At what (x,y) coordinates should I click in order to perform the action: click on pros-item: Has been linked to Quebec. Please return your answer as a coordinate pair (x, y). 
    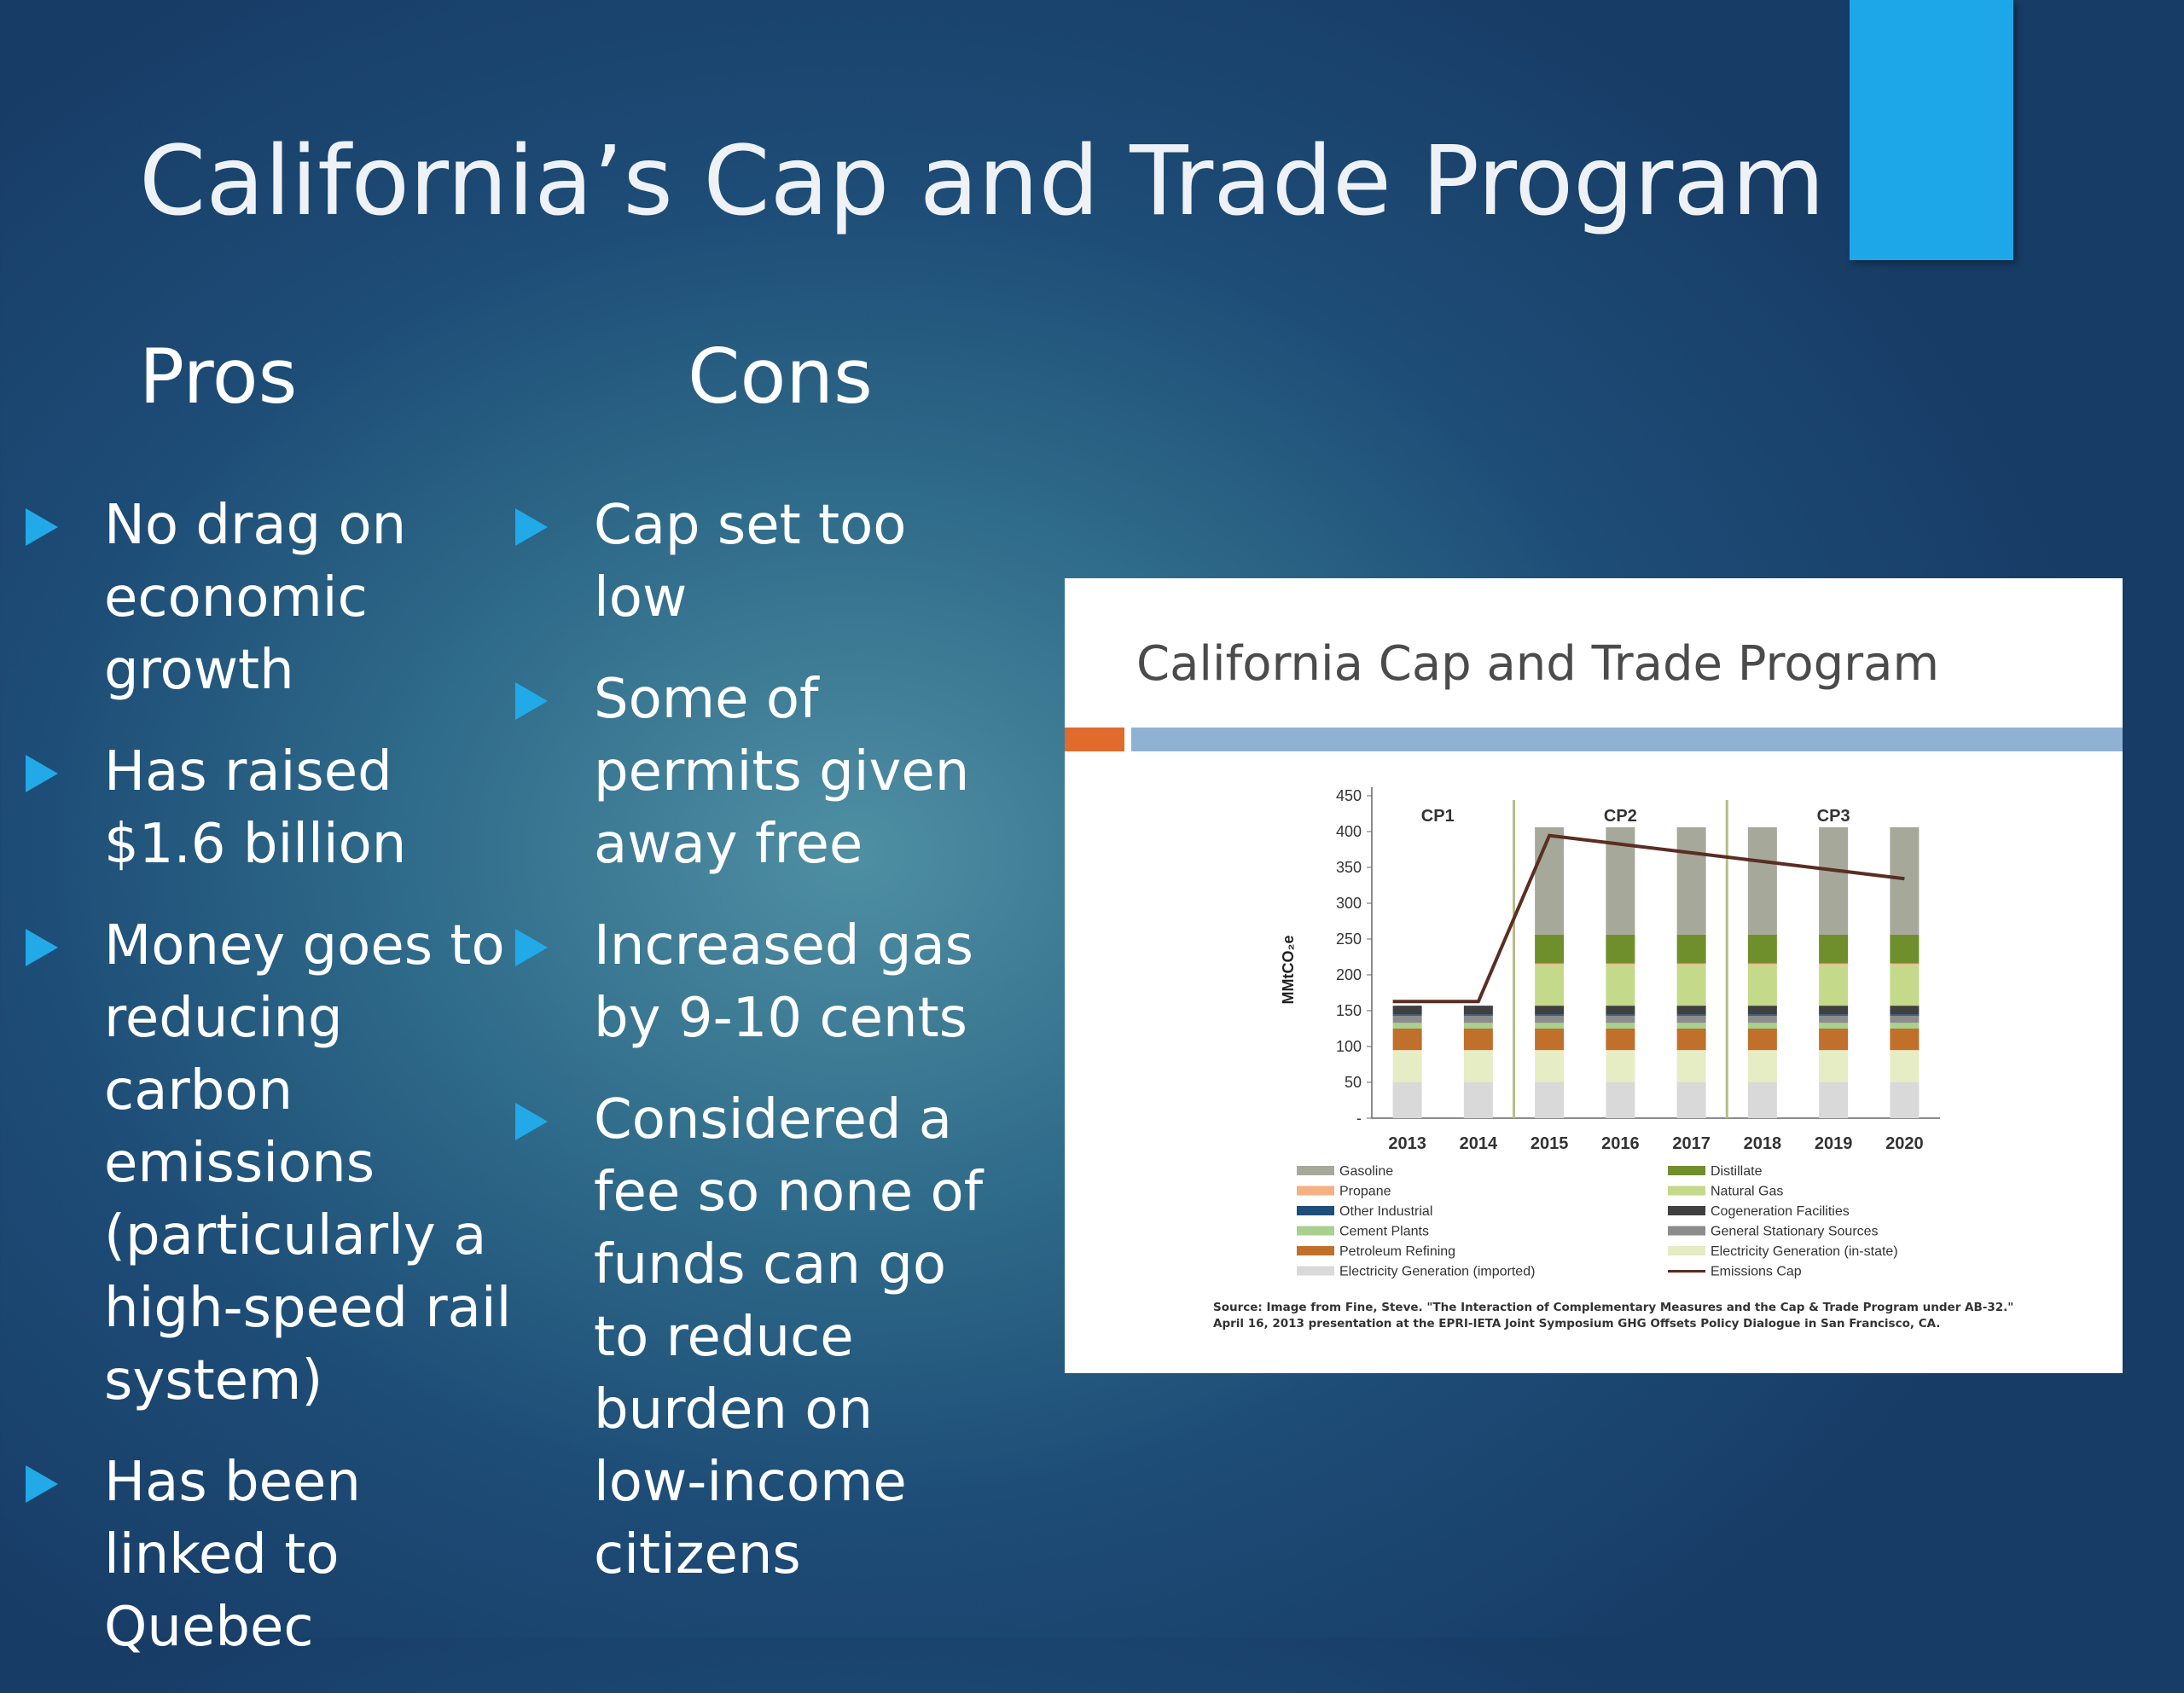
    Looking at the image, I should click on (269, 1555).